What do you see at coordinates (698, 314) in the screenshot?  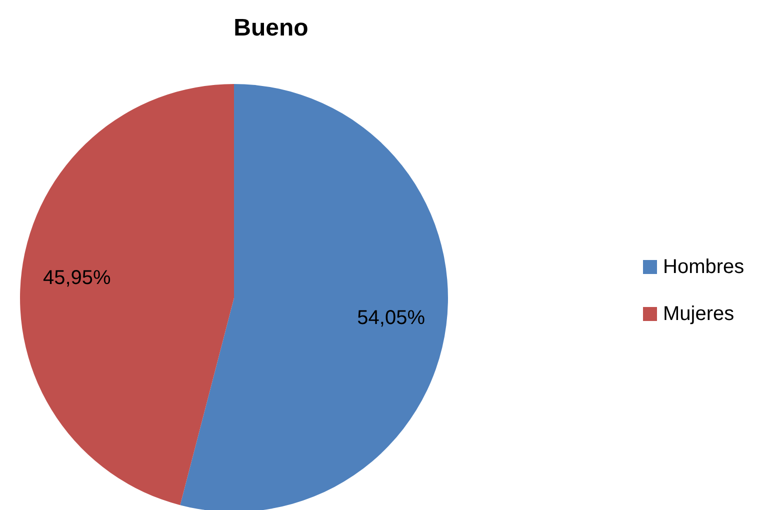 I see `legend-label: Mujeres` at bounding box center [698, 314].